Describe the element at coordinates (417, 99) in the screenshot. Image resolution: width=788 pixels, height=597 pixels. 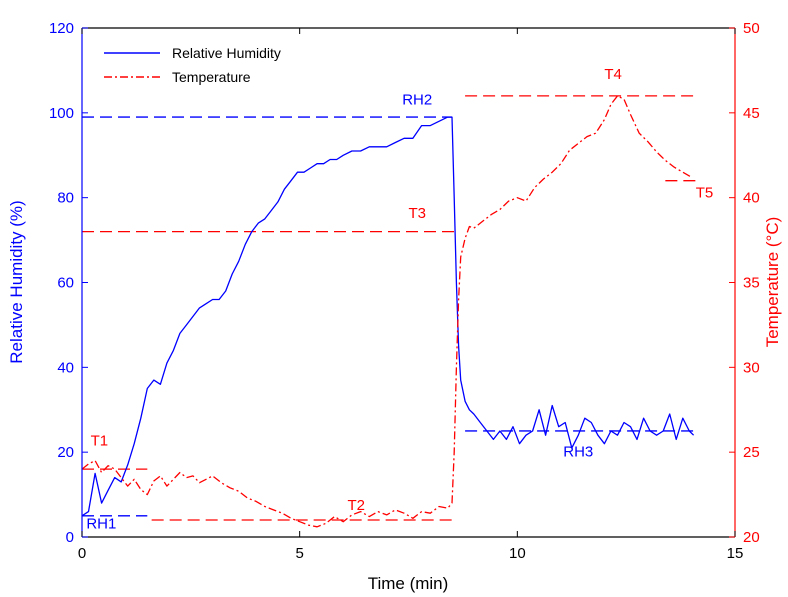
I see `reference-label-rh2: RH2` at that location.